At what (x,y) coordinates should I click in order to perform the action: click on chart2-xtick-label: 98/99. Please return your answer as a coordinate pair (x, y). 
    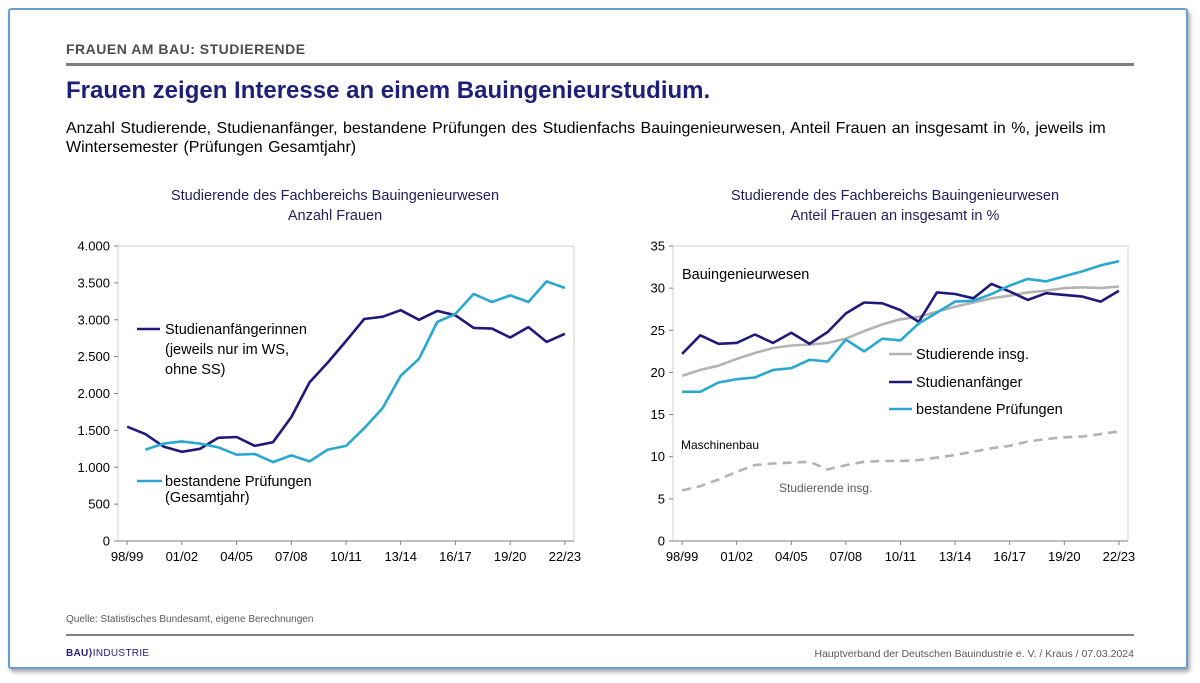
    Looking at the image, I should click on (682, 556).